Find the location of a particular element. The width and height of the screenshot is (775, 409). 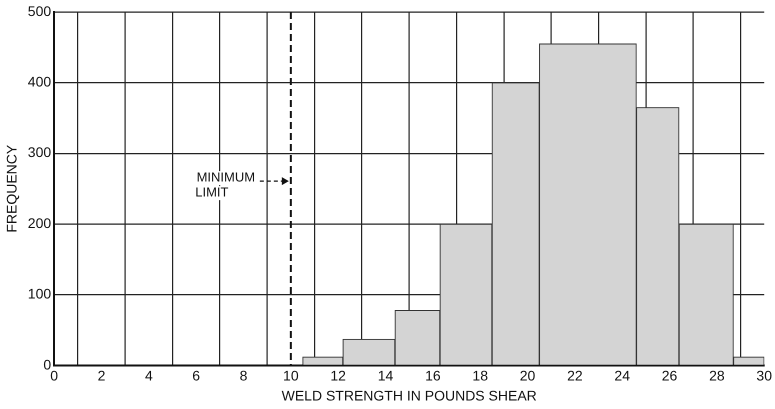

x-tick-label: 12 is located at coordinates (338, 376).